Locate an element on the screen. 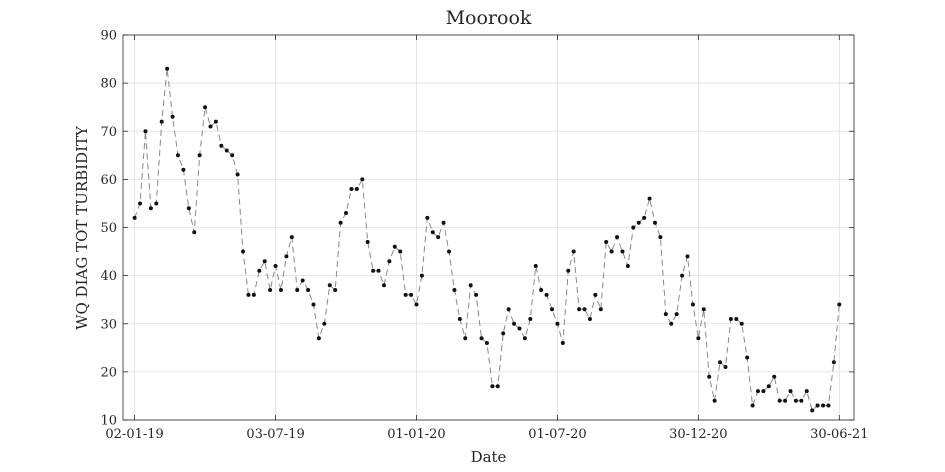  y-axis-label: WQ DIAG TOT TURBIDITY is located at coordinates (82, 227).